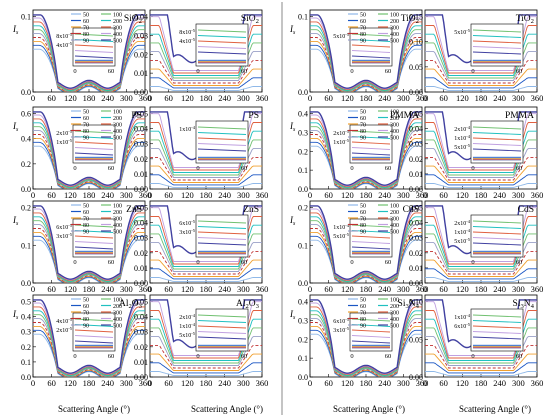 This screenshot has width=550, height=417. What do you see at coordinates (26, 347) in the screenshot?
I see `y-tick-label: 0.2` at bounding box center [26, 347].